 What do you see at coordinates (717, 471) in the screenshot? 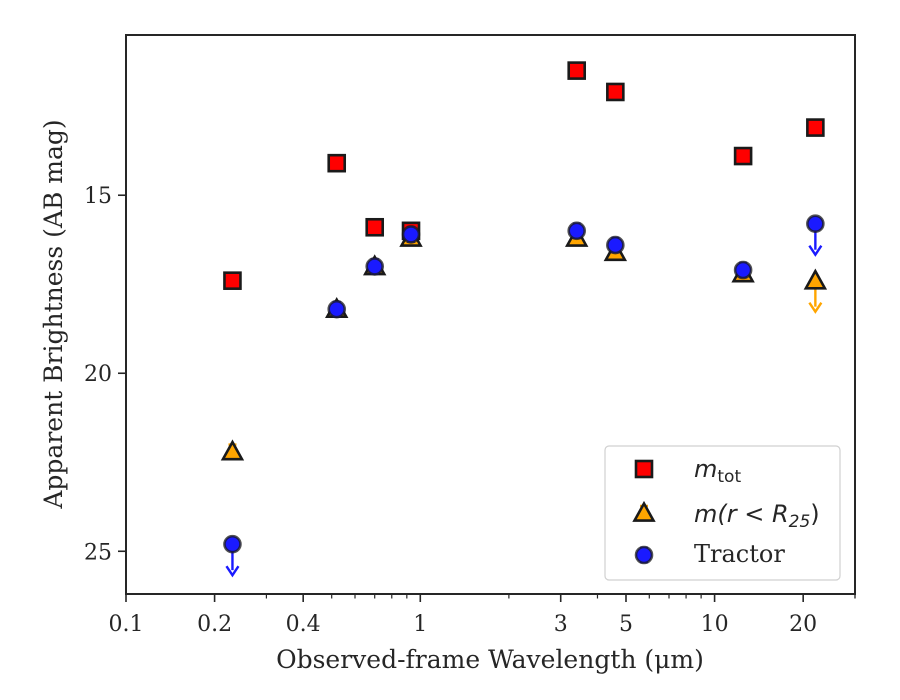
I see `legend-label-mtot: mtot` at bounding box center [717, 471].